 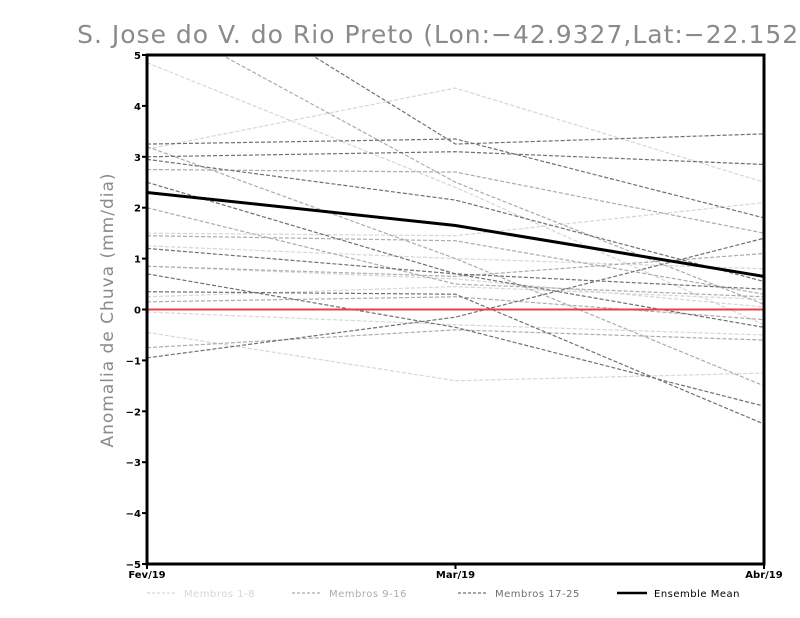 I want to click on legend-label: Membros 1-8, so click(x=219, y=594).